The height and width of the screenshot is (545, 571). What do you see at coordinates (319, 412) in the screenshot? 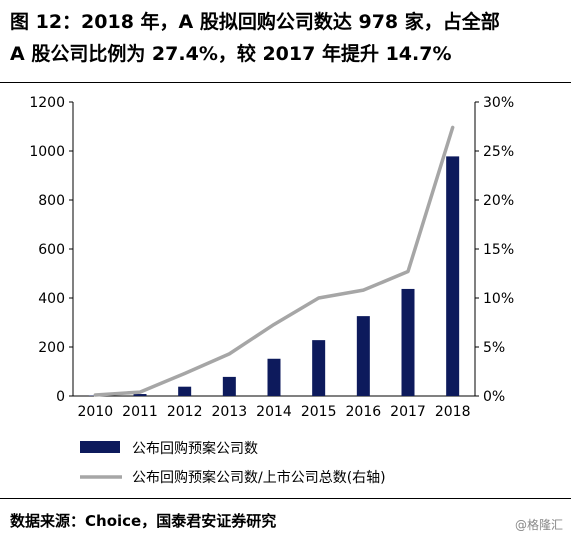
I see `x-tick-label: 2015` at bounding box center [319, 412].